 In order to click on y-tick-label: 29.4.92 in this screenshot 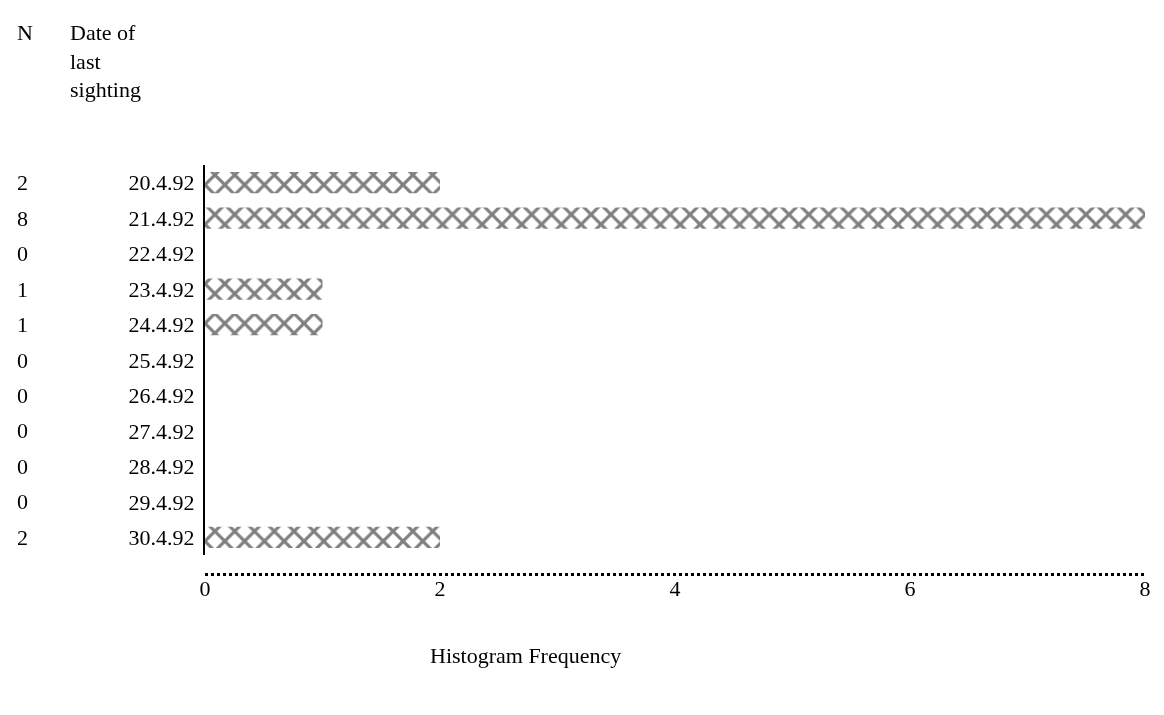, I will do `click(161, 502)`.